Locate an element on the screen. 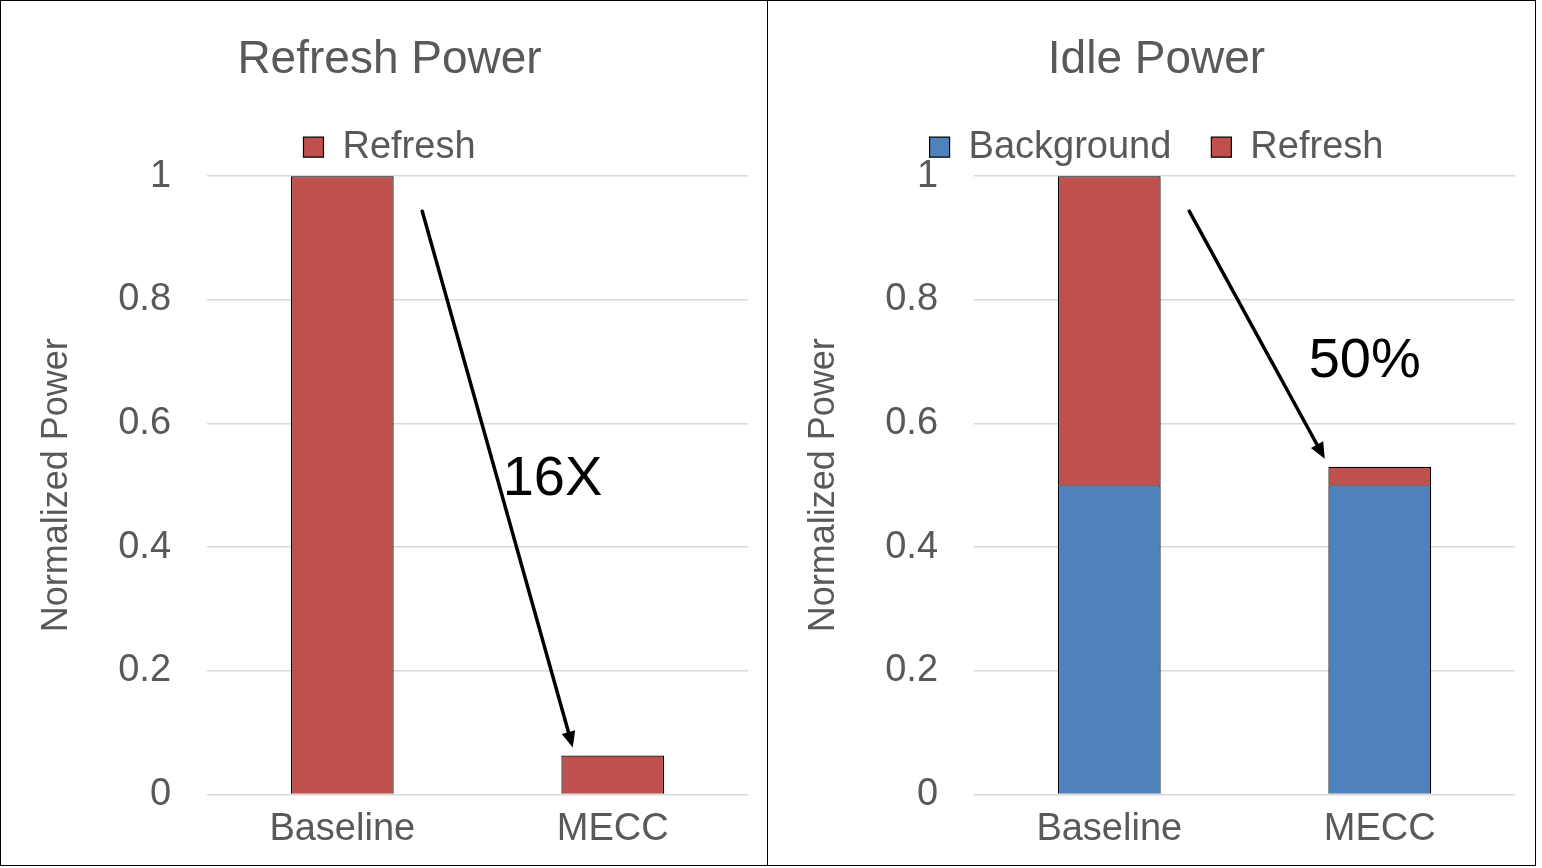  annotation: 16X is located at coordinates (552, 475).